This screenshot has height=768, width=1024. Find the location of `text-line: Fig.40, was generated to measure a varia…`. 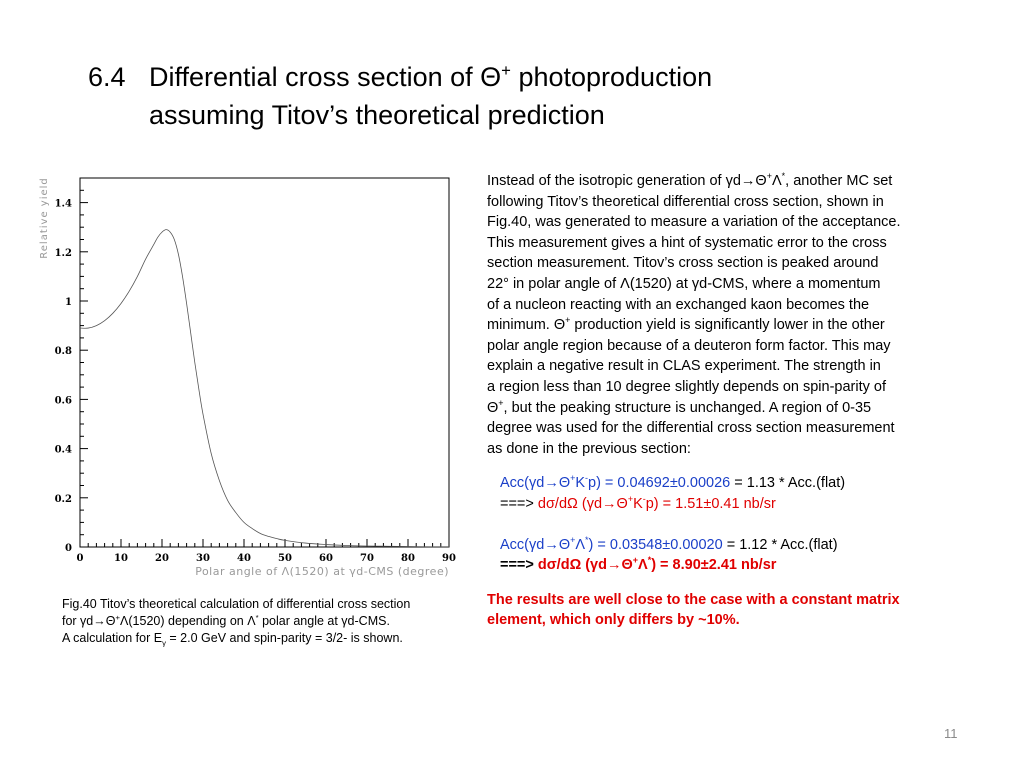

text-line: Fig.40, was generated to measure a varia… is located at coordinates (694, 222).